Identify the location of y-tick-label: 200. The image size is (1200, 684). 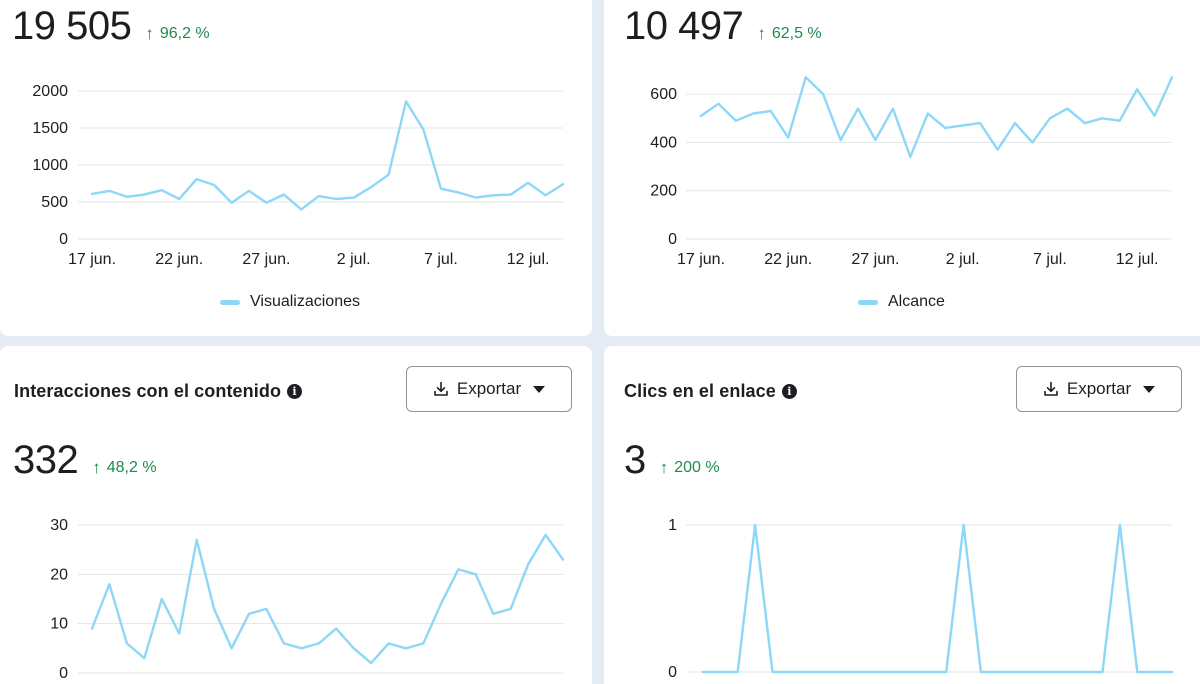
(663, 191).